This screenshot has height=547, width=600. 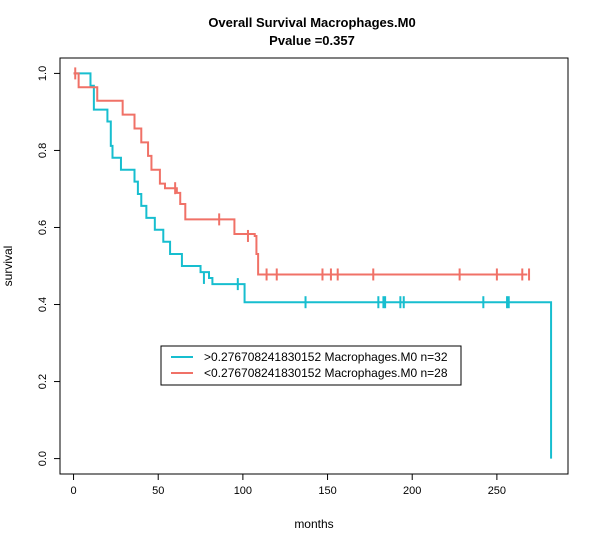 I want to click on x-axis: 0 50 100 150 200 250, so click(x=288, y=485).